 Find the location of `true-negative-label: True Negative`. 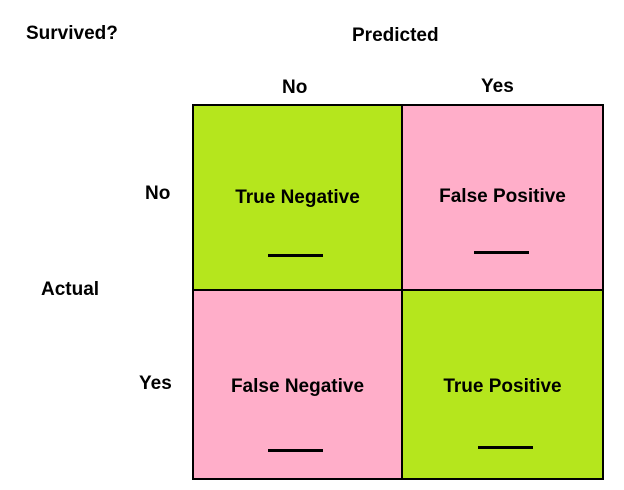

true-negative-label: True Negative is located at coordinates (297, 197).